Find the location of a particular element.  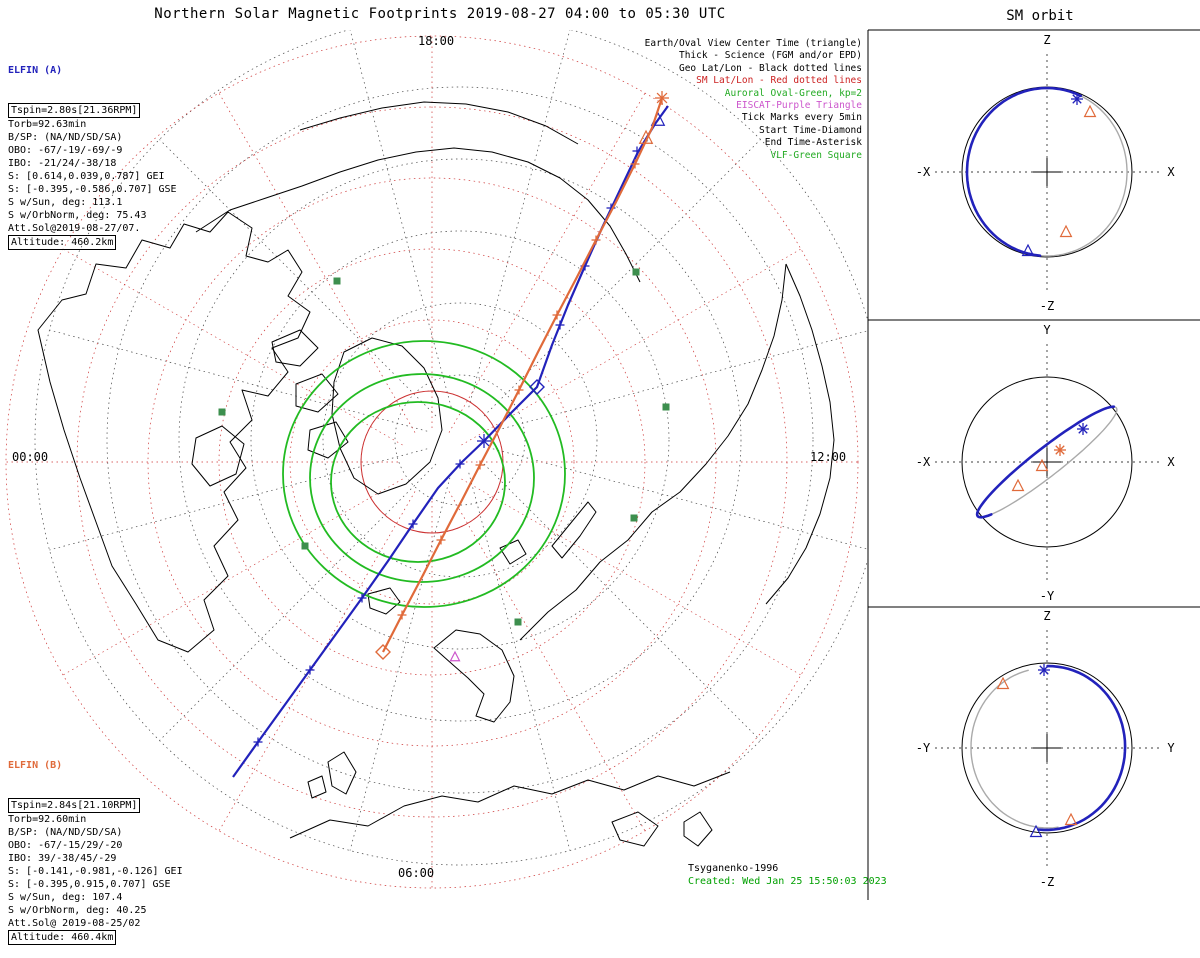

info-line: S w/Sun, deg: 107.4 is located at coordinates (65, 897).